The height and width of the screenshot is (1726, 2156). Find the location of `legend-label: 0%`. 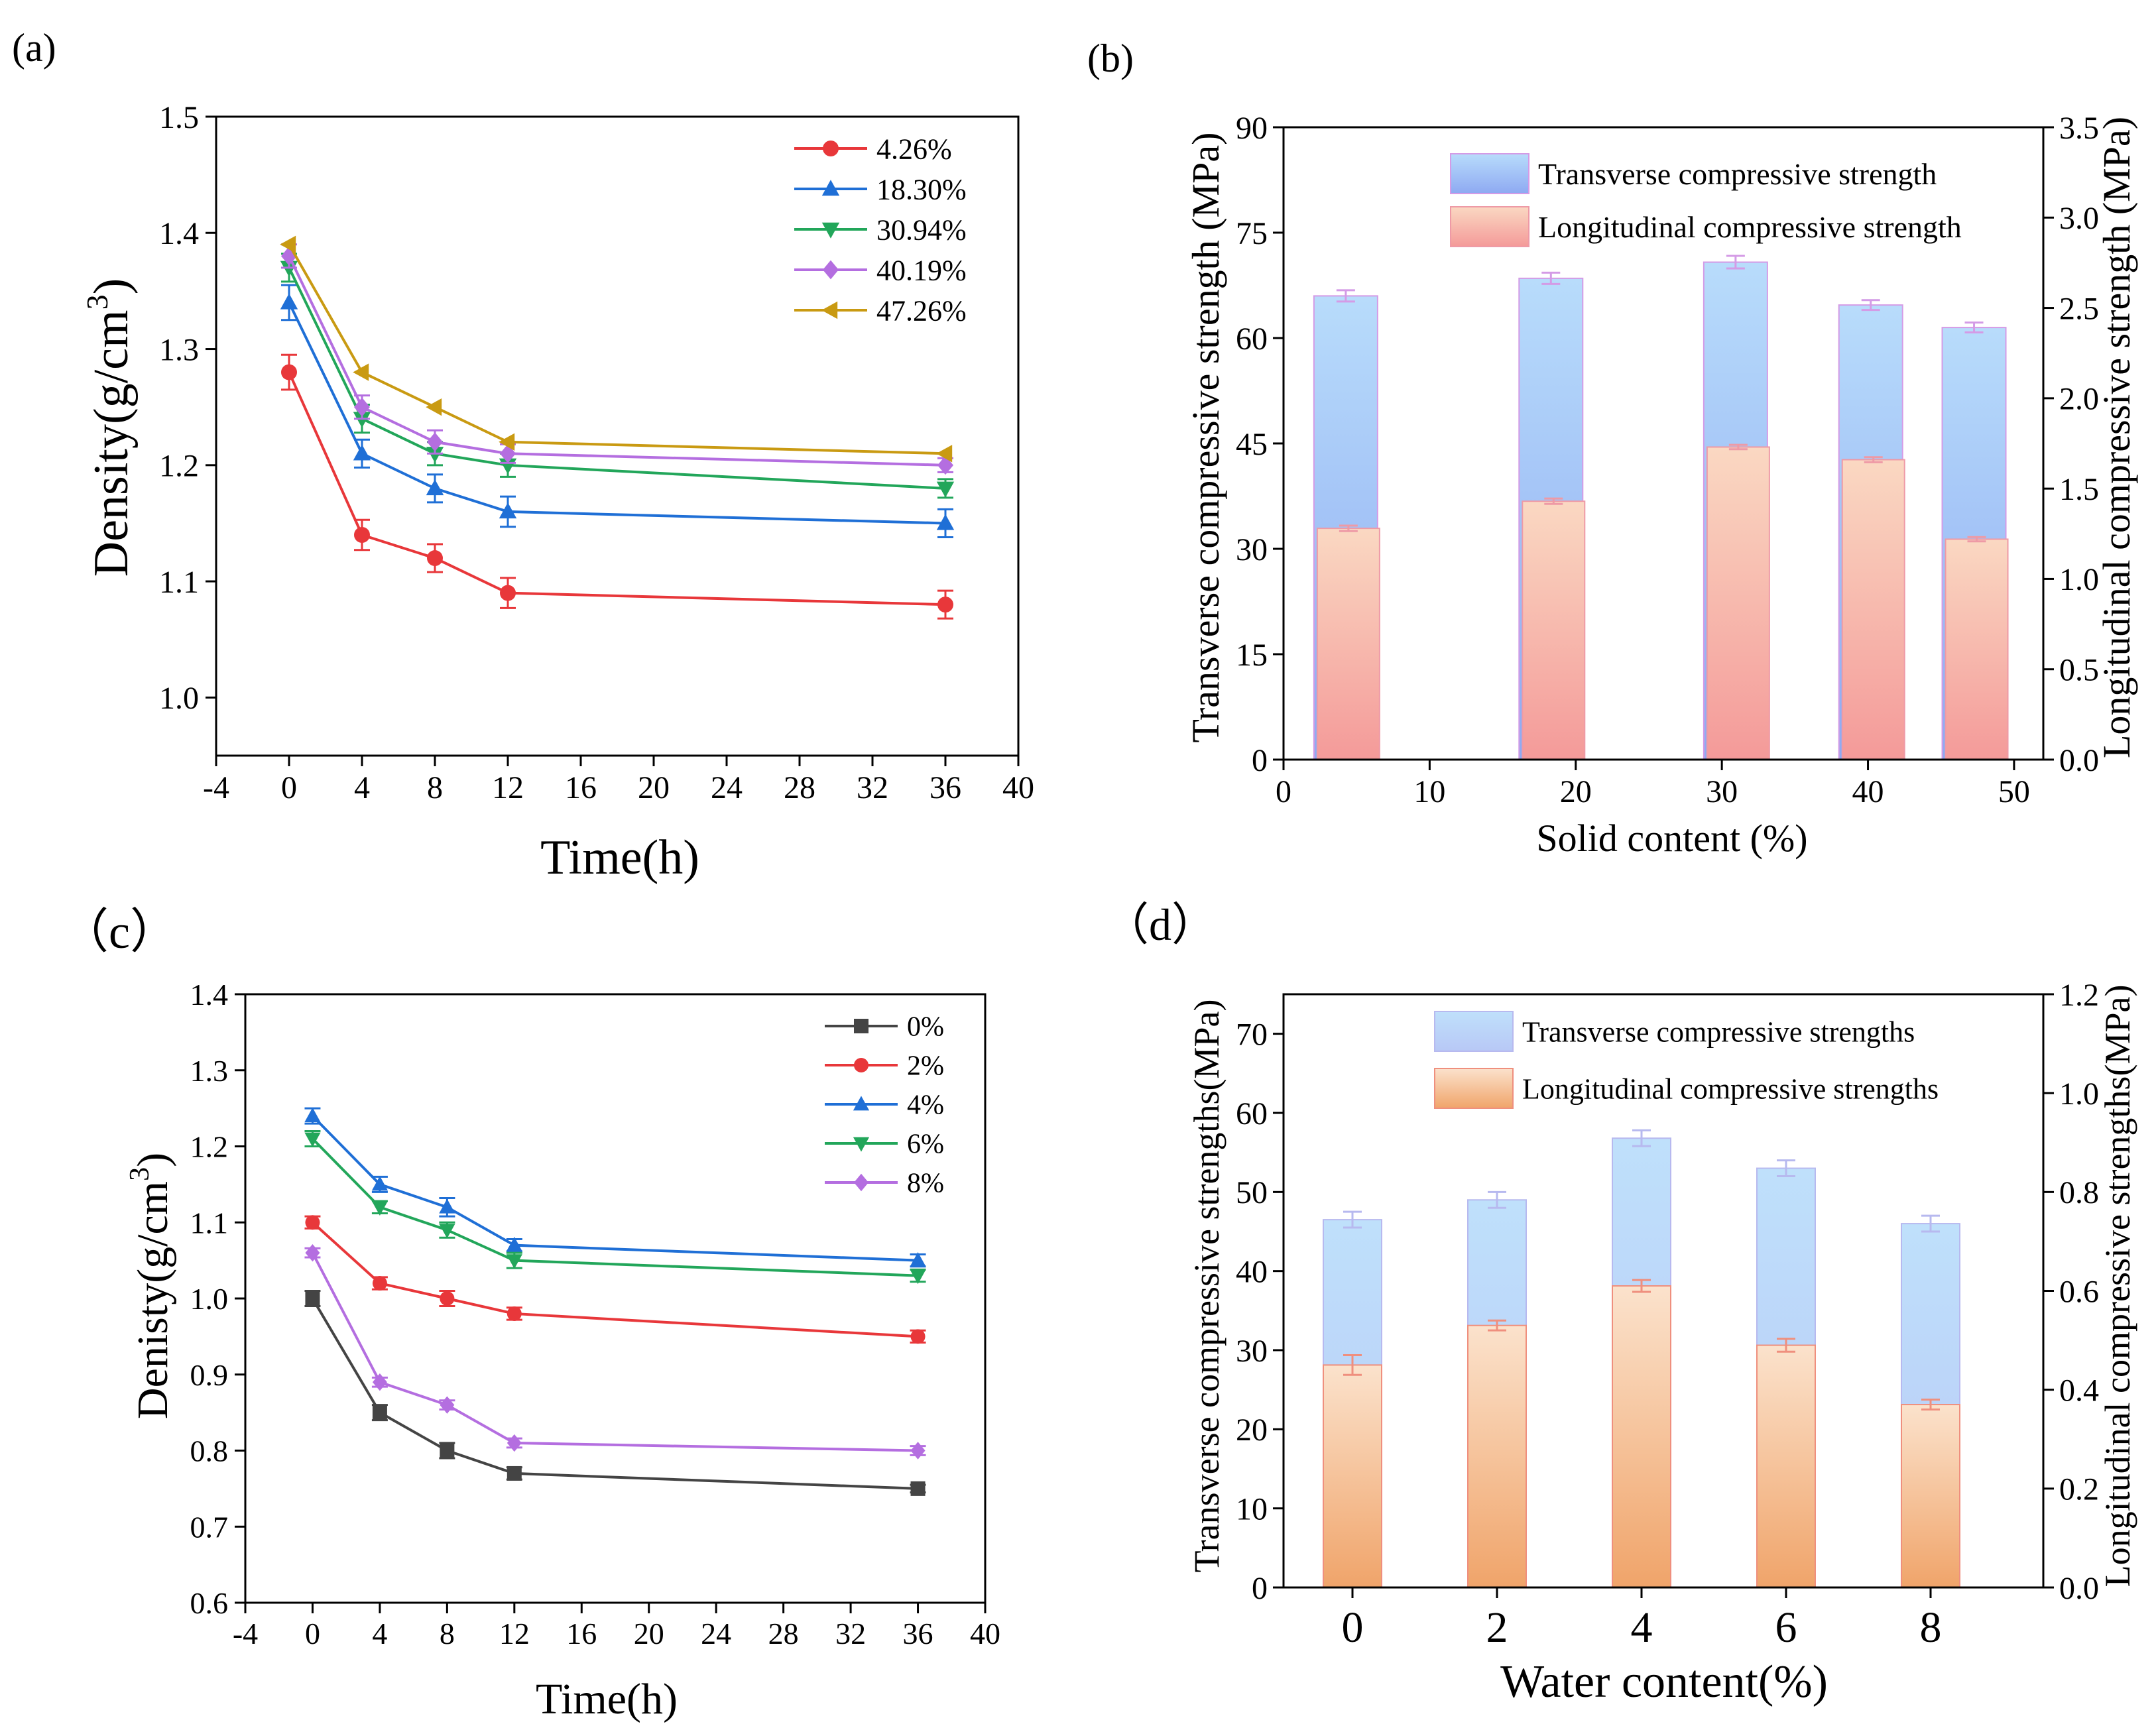

legend-label: 0% is located at coordinates (925, 1027).